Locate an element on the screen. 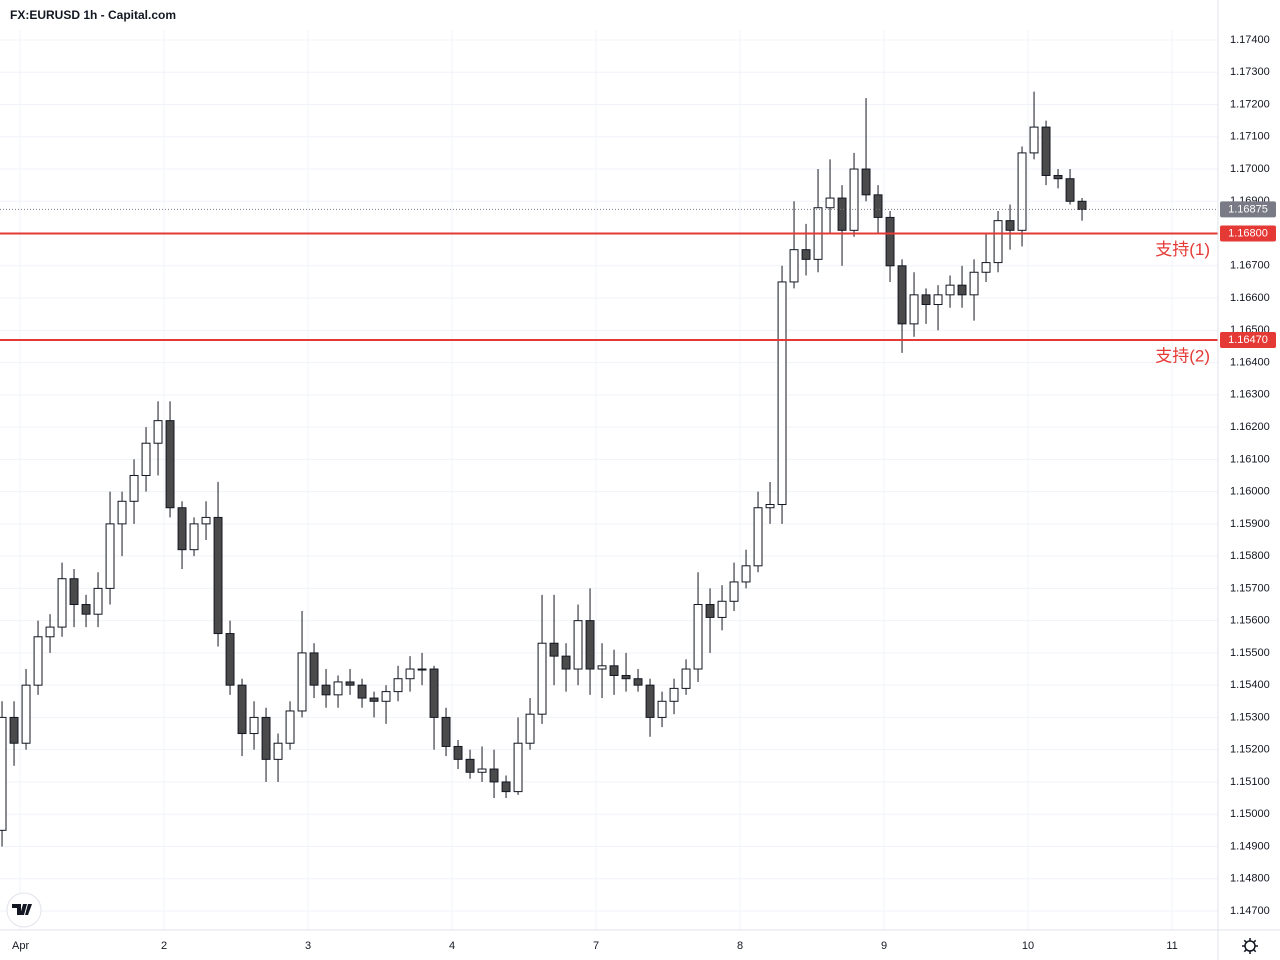 The height and width of the screenshot is (960, 1280). last-price-label: 1.16875 is located at coordinates (1248, 209).